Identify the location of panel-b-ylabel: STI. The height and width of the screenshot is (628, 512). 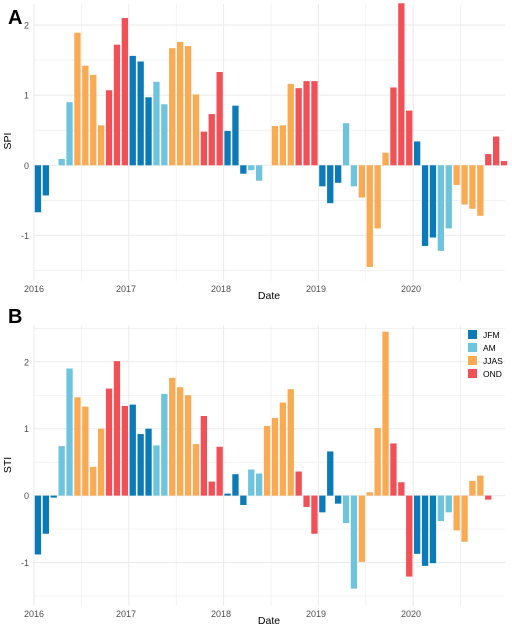
(8, 465).